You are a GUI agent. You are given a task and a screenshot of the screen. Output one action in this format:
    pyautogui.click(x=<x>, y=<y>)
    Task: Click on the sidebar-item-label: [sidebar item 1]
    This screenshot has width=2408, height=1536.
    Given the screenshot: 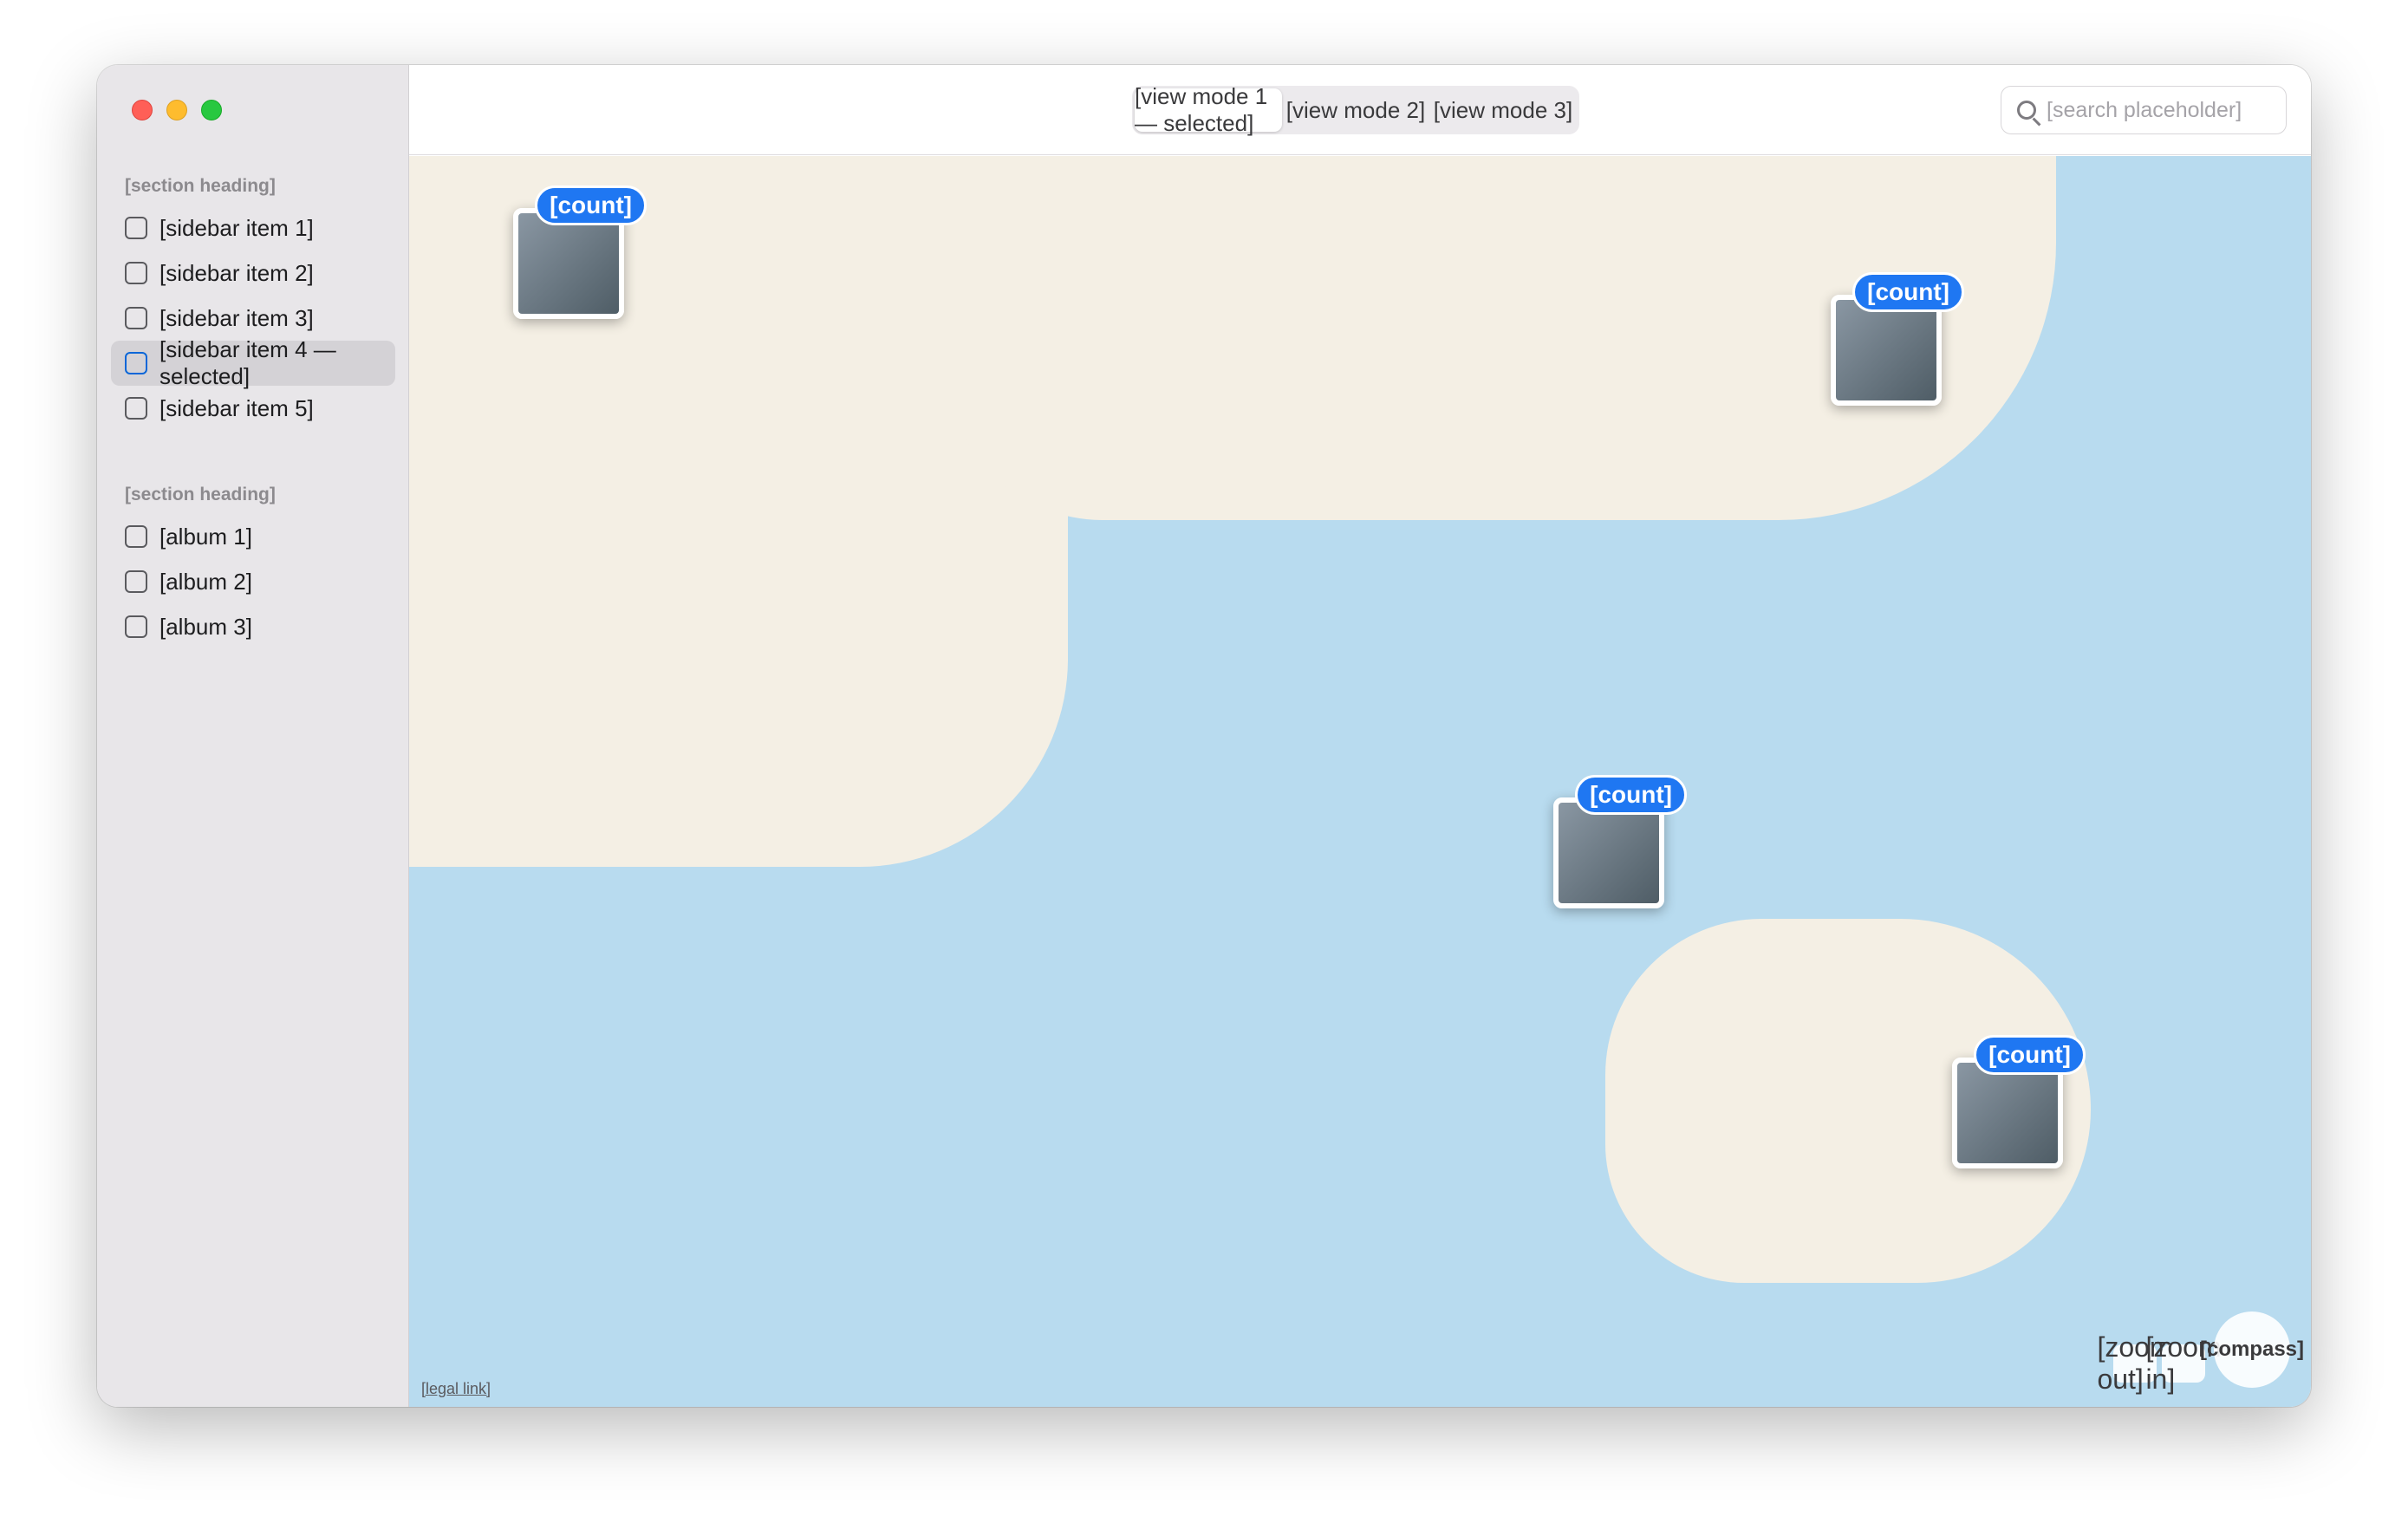 What is the action you would take?
    pyautogui.click(x=236, y=227)
    